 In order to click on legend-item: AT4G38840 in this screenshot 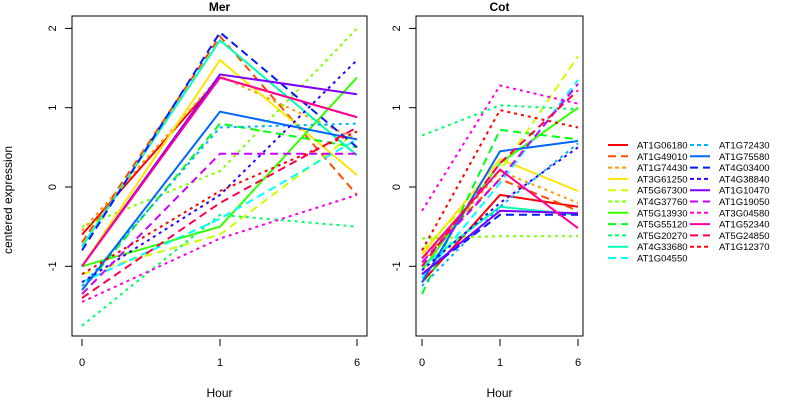, I will do `click(730, 179)`.